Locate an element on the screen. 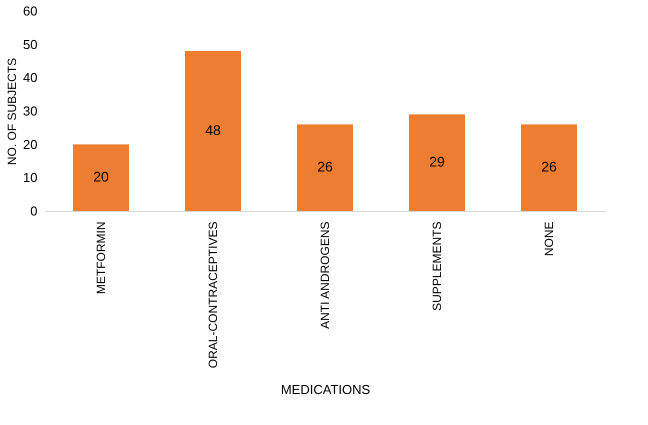 The image size is (648, 425). x-tick-label: ORAL-CONTRACEPTIVES is located at coordinates (213, 295).